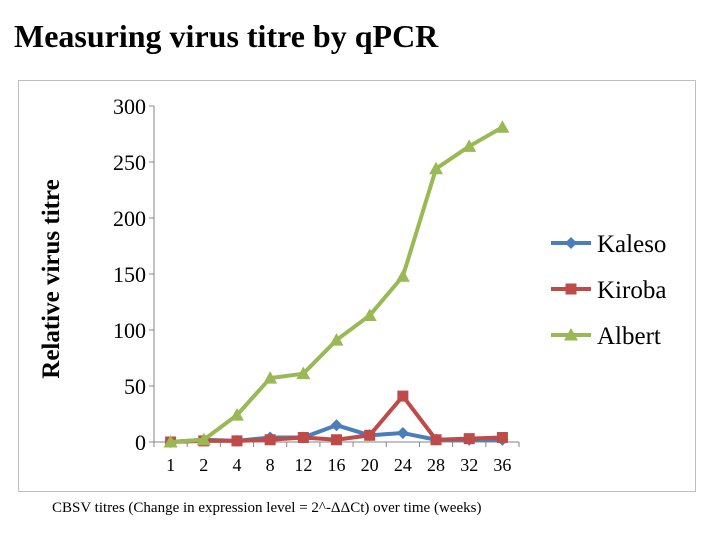  I want to click on y-tick-label: 250, so click(129, 162).